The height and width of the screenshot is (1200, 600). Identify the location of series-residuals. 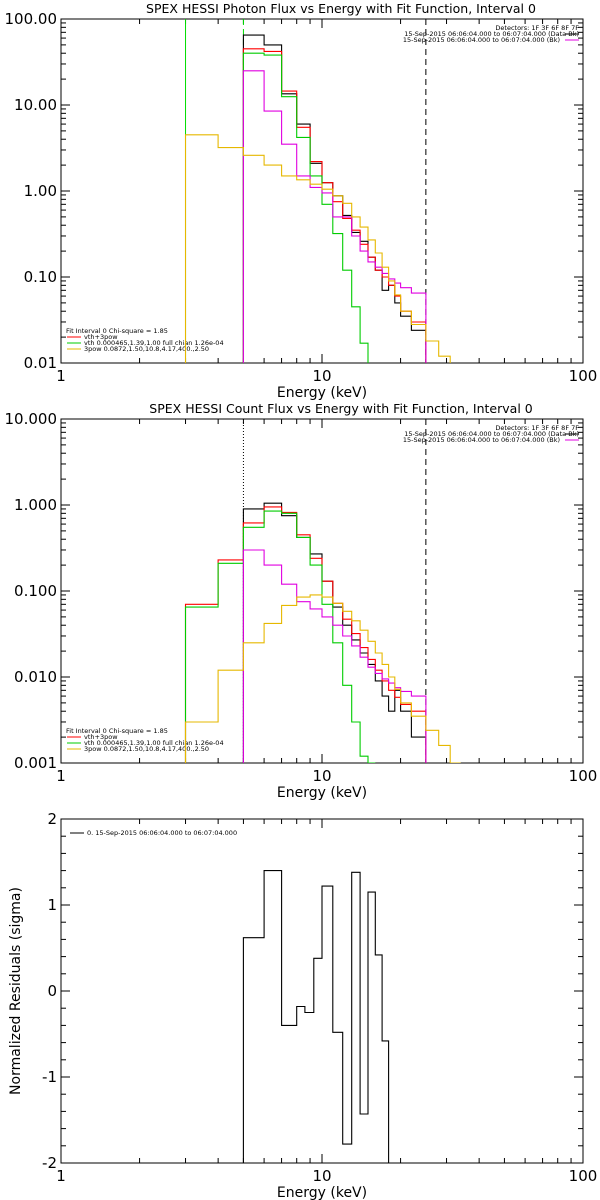
(334, 1016).